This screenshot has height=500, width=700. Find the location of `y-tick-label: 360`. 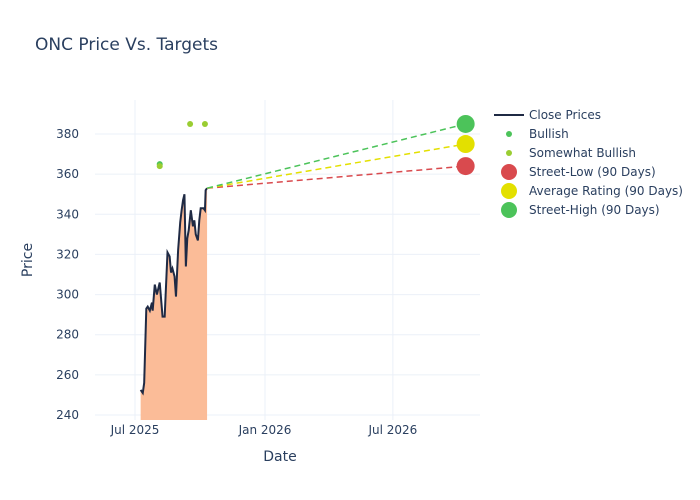

y-tick-label: 360 is located at coordinates (67, 174).